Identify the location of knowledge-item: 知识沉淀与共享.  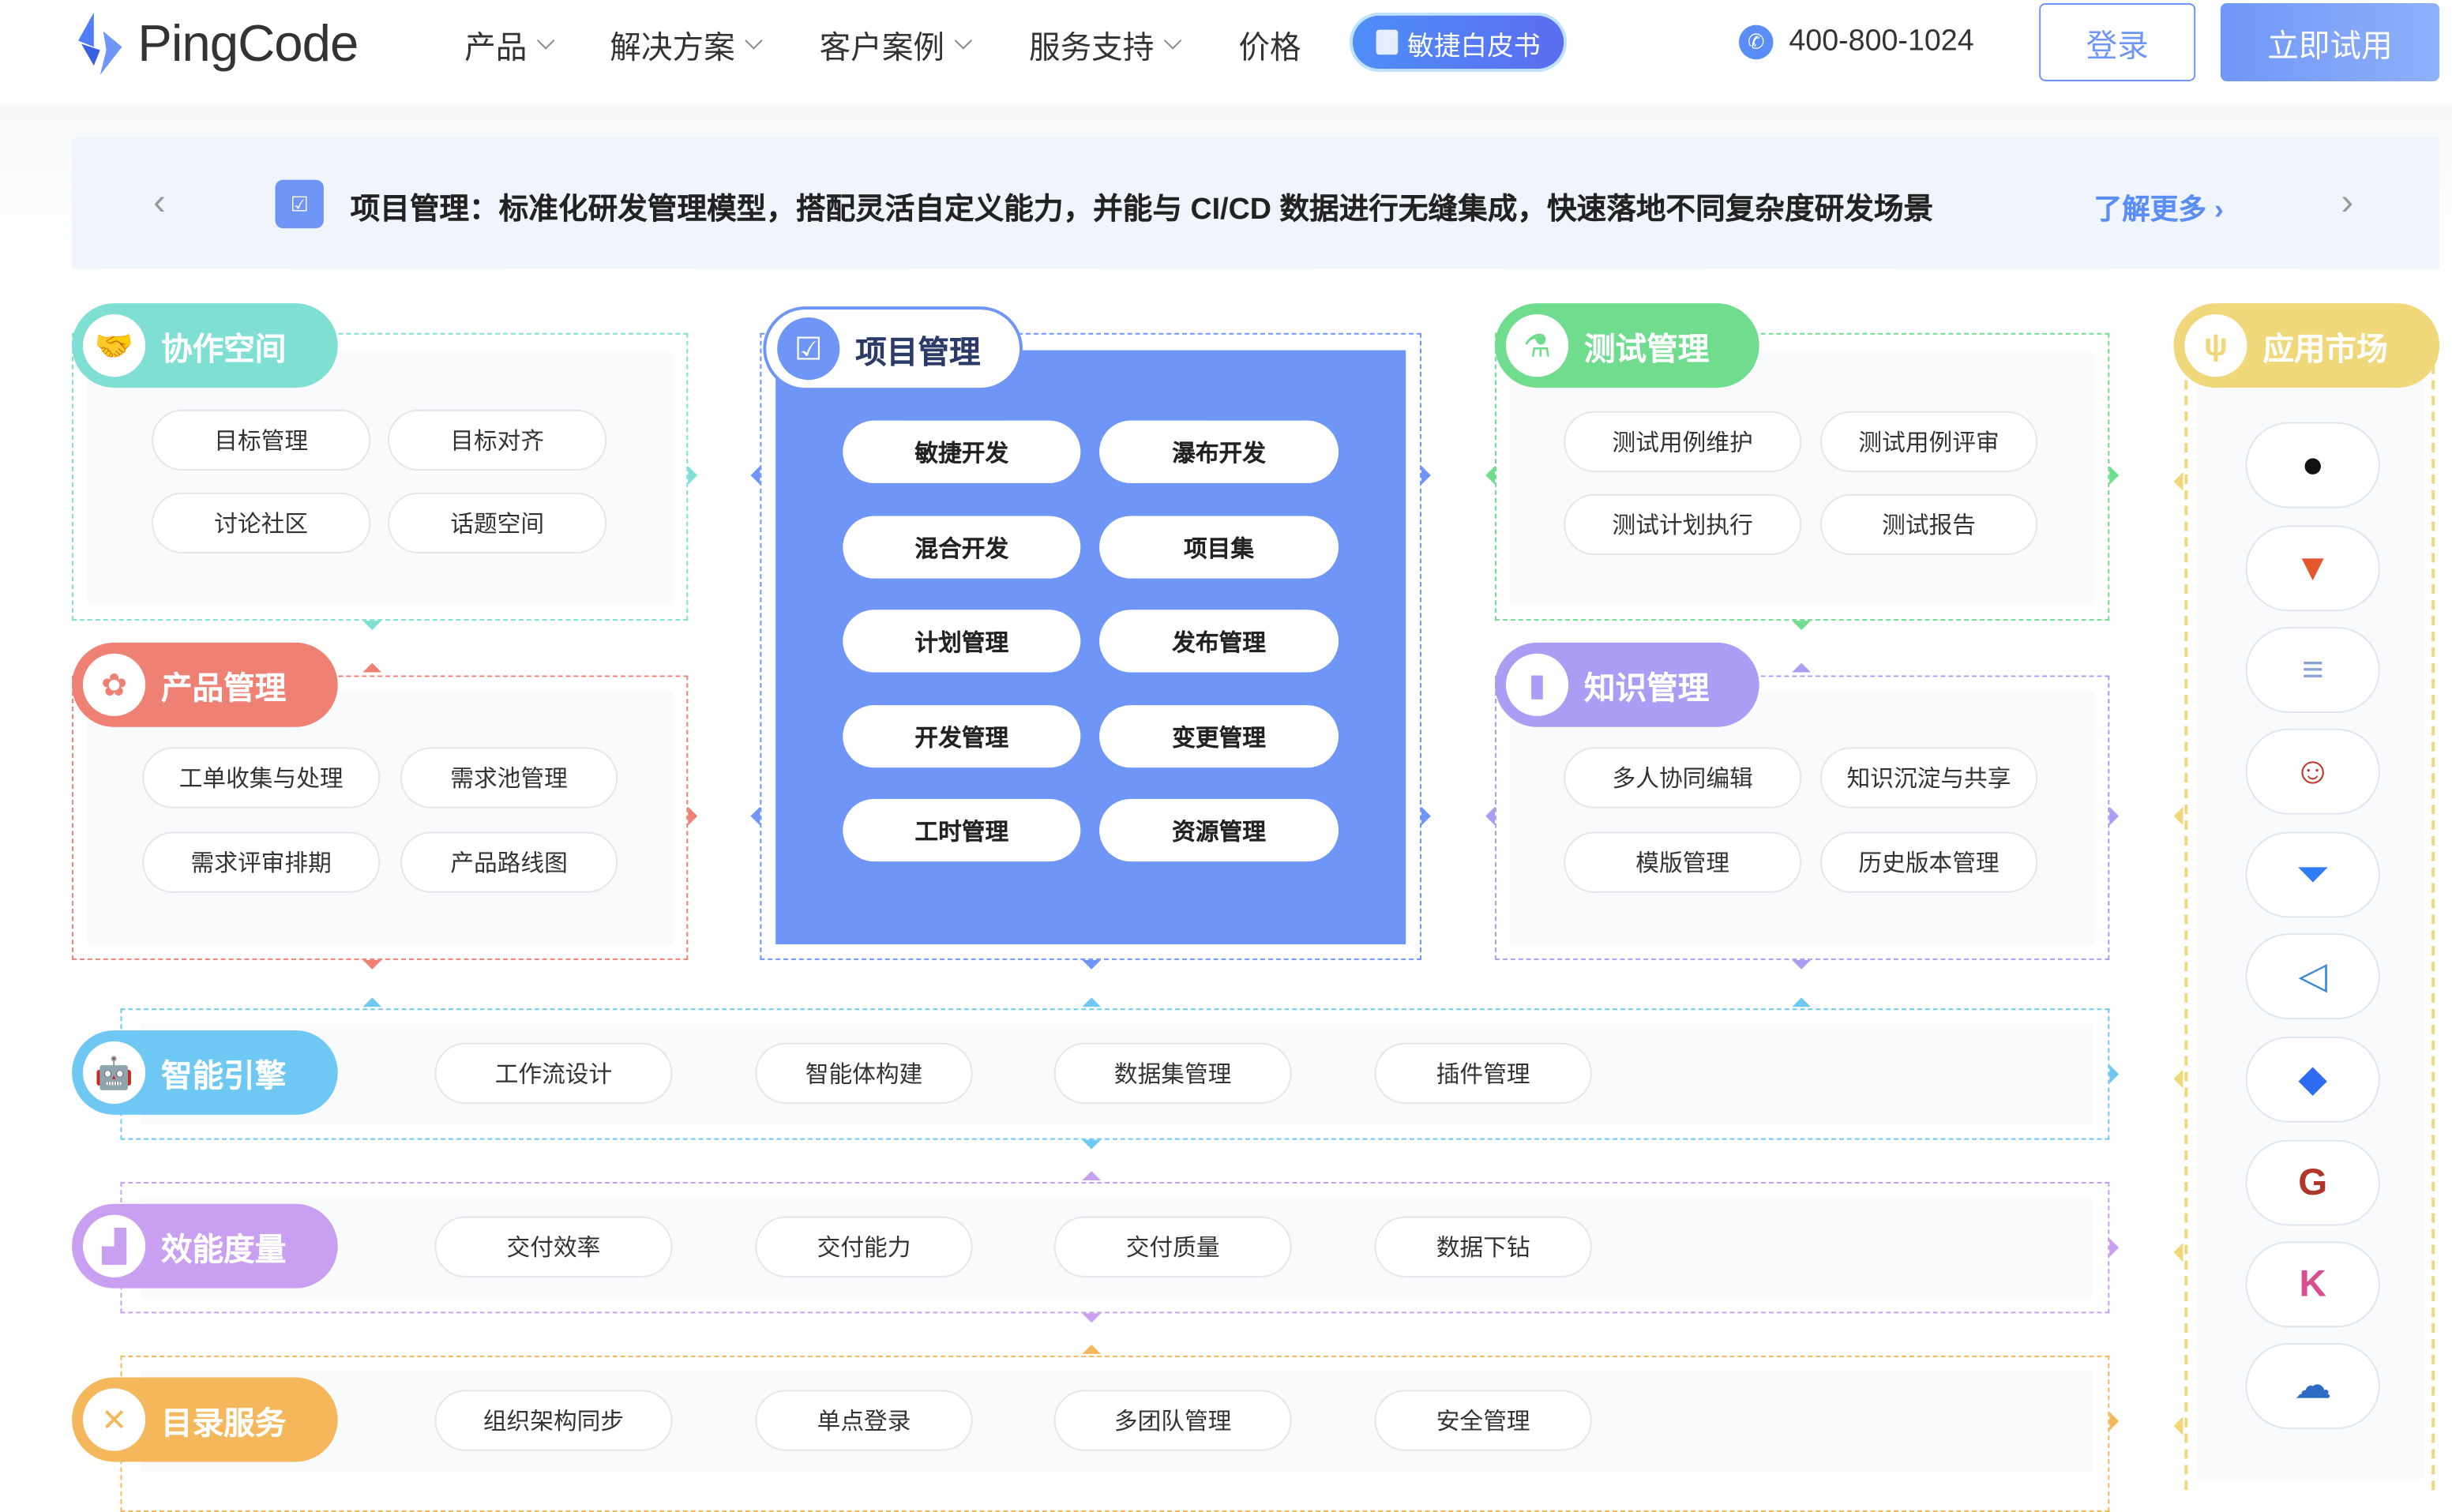
(1928, 778).